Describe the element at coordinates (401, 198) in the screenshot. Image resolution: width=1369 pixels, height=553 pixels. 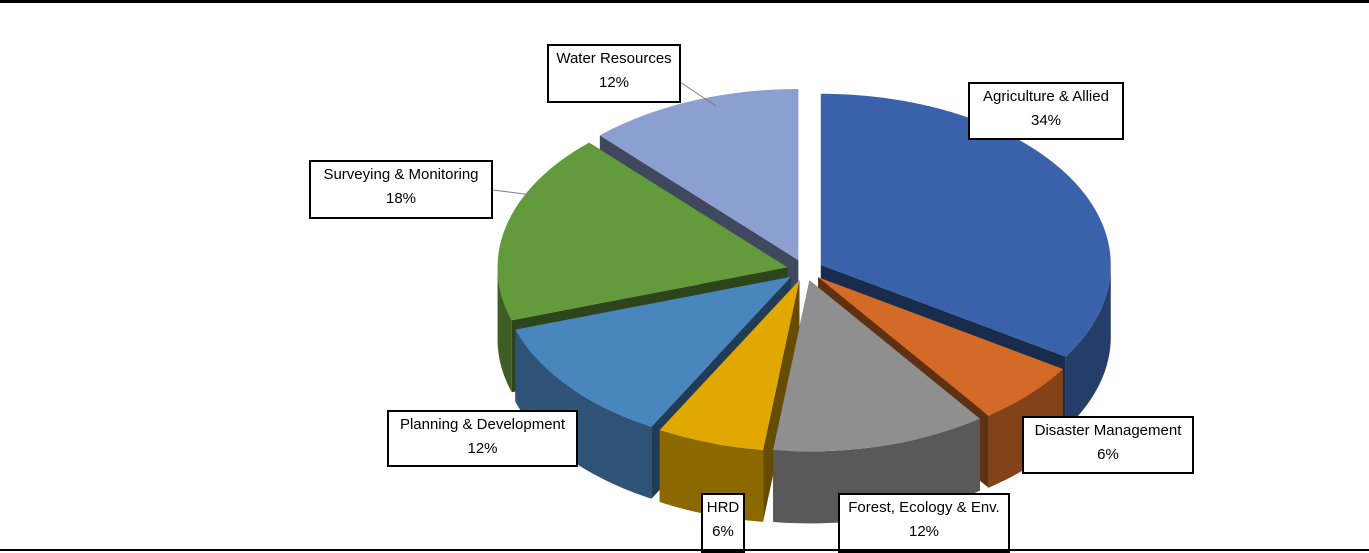
I see `label-surveying-monitoring-pct: 18%` at that location.